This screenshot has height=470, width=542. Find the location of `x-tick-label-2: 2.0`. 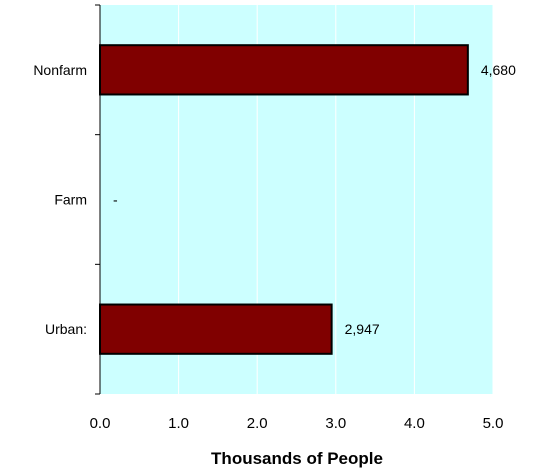

x-tick-label-2: 2.0 is located at coordinates (257, 423).